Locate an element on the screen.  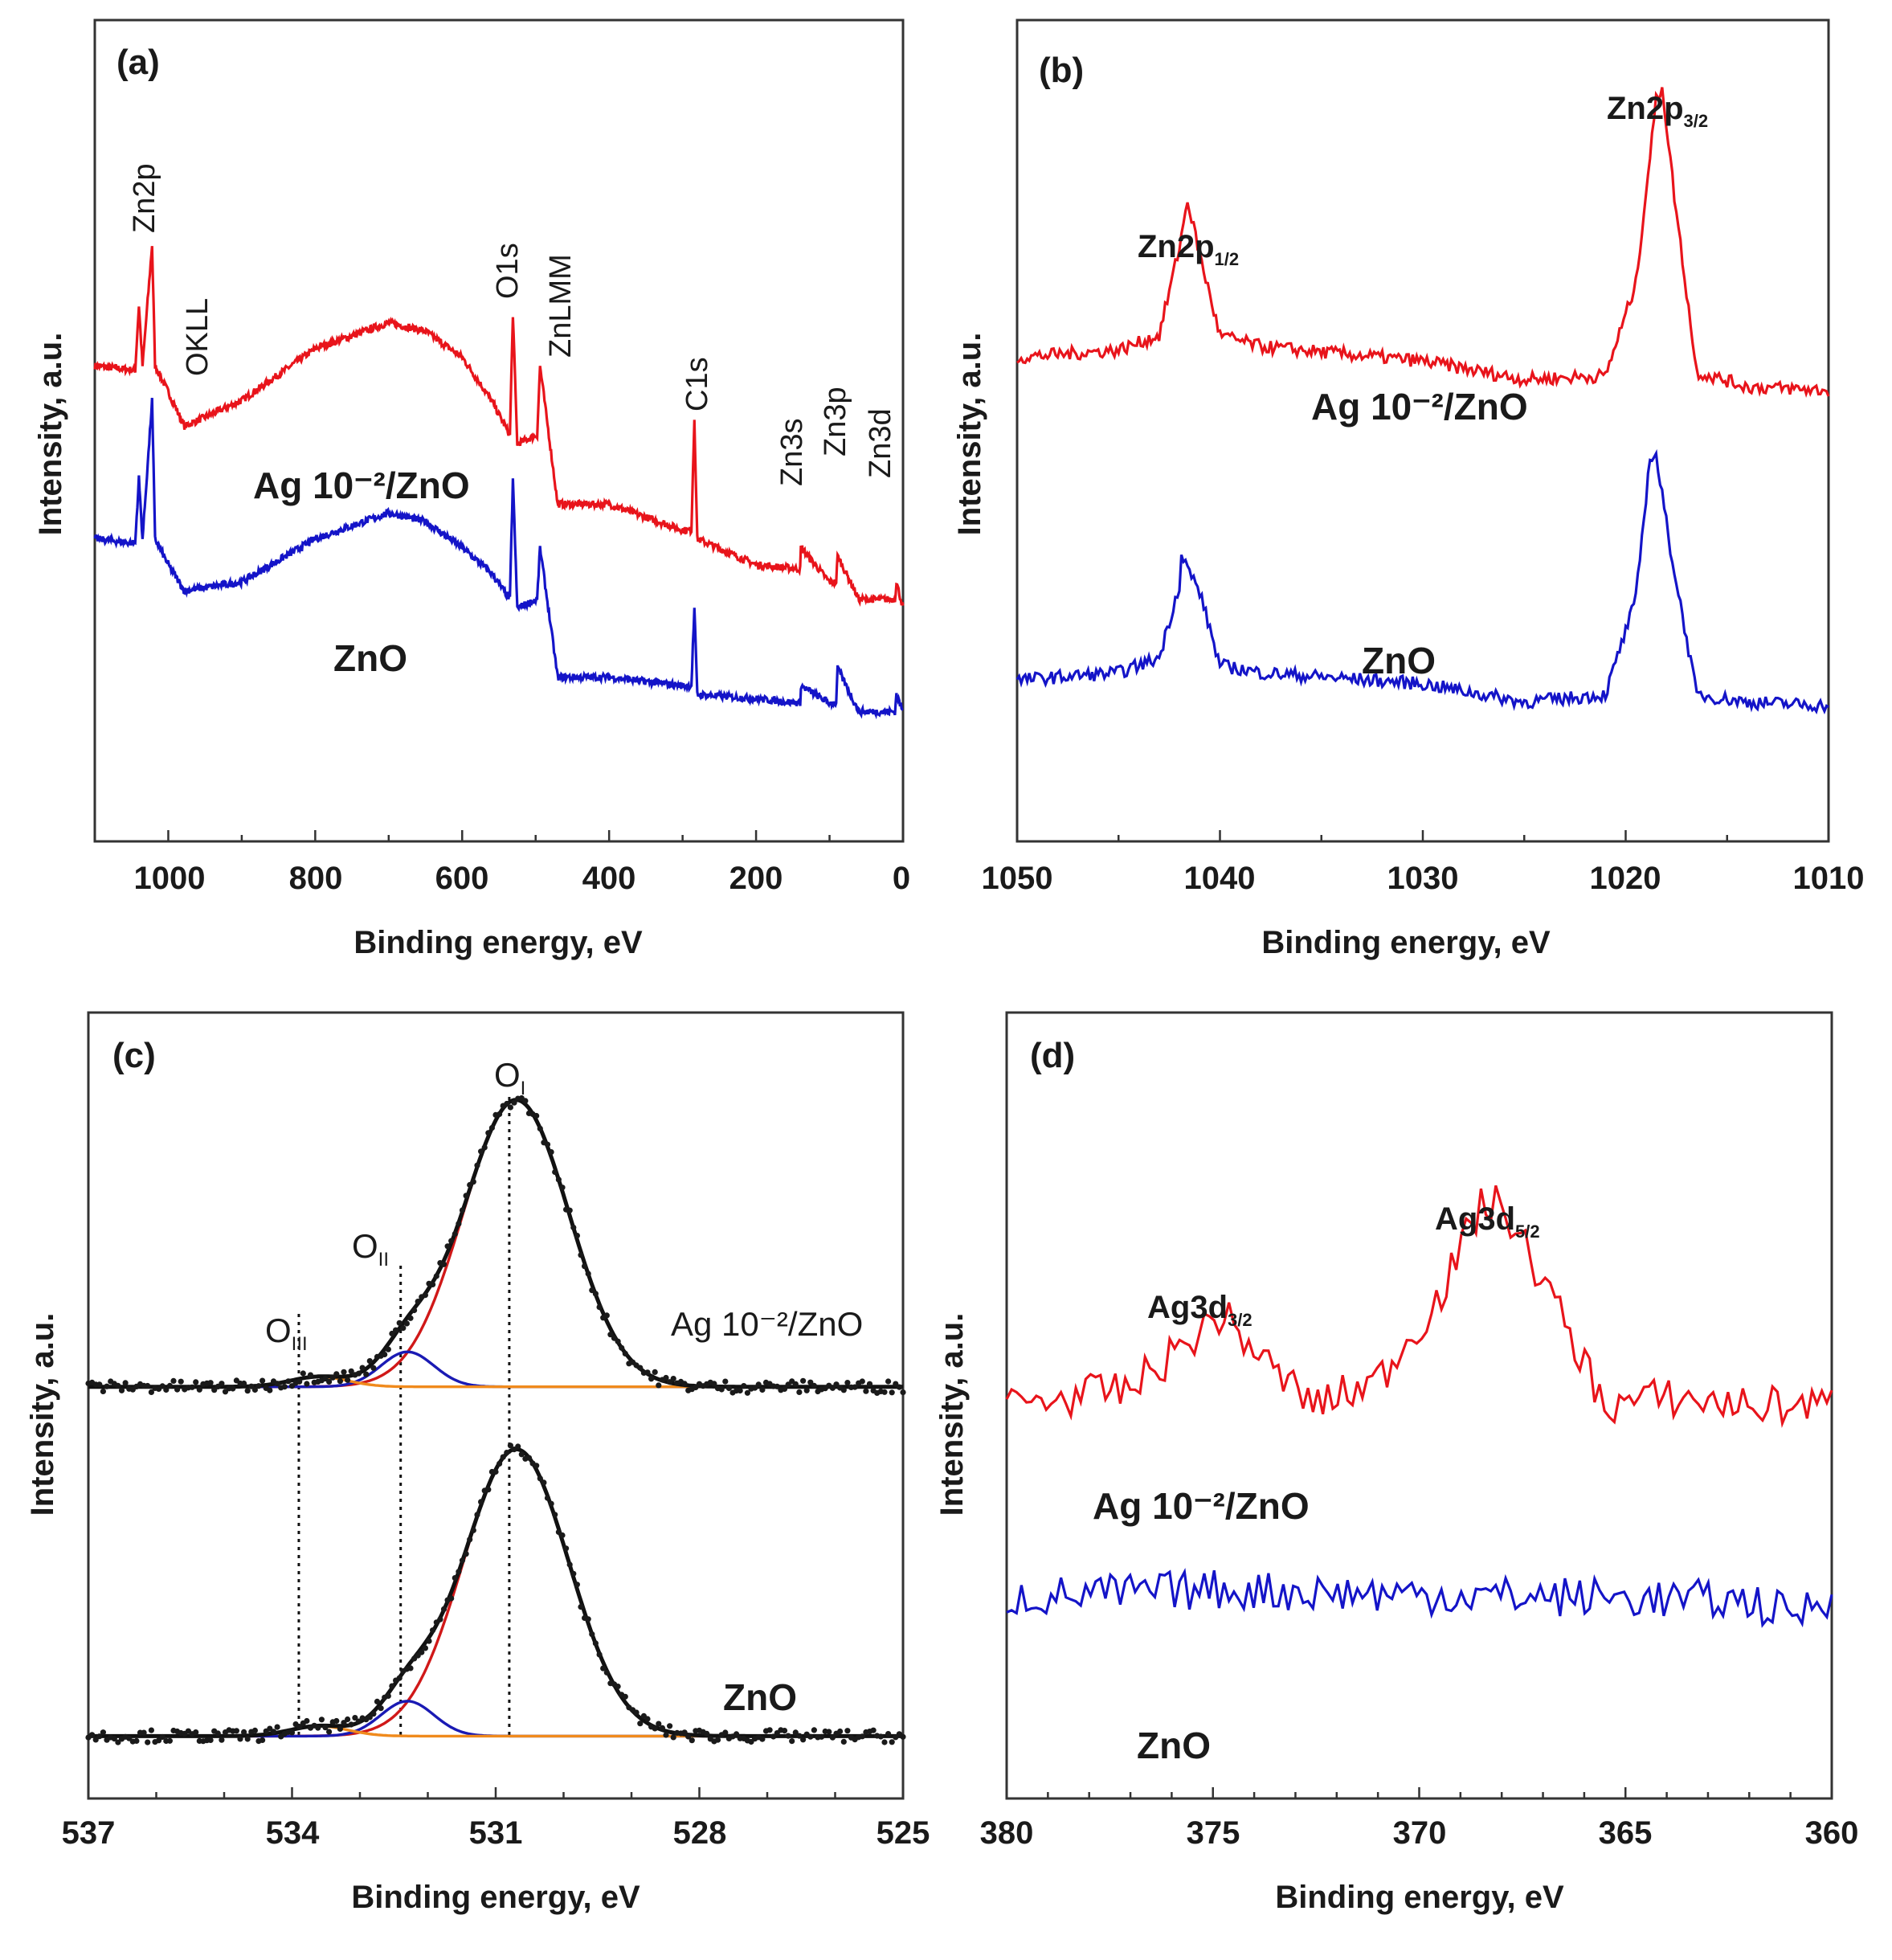
panel-b-series-zno is located at coordinates (1422, 581).